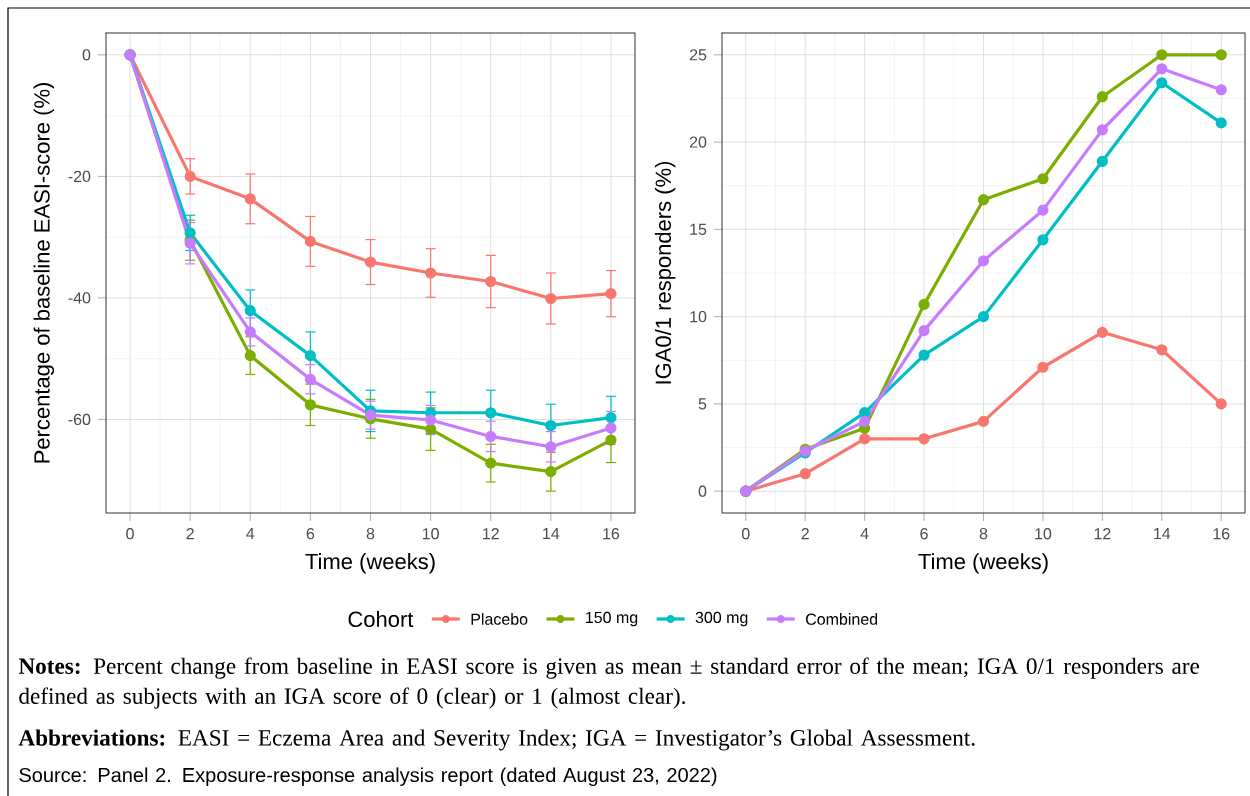 This screenshot has width=1250, height=796. I want to click on text: Abbreviations: EASI = Eczema Area and Severity Index; IGA = Investigator’s Global Assessment., so click(496, 740).